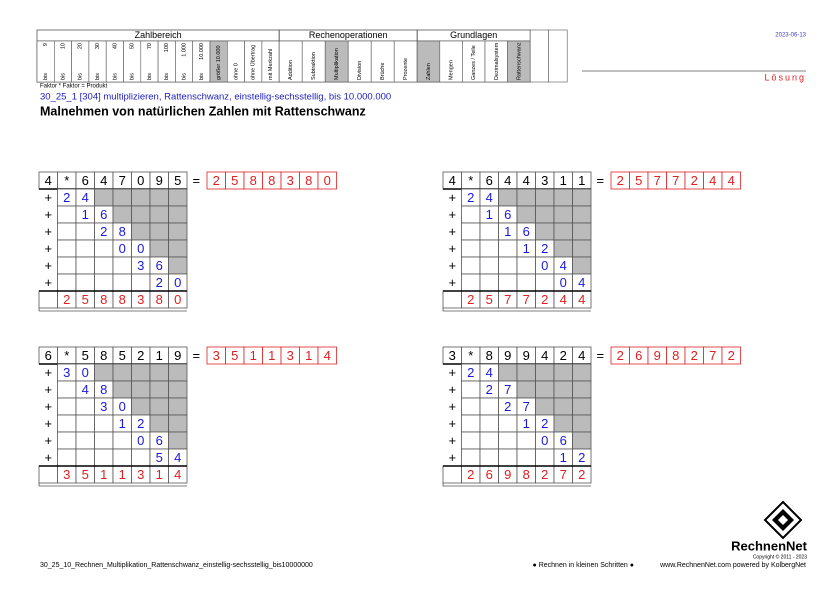 This screenshot has height=594, width=840. What do you see at coordinates (769, 545) in the screenshot?
I see `brand: RechnenNet` at bounding box center [769, 545].